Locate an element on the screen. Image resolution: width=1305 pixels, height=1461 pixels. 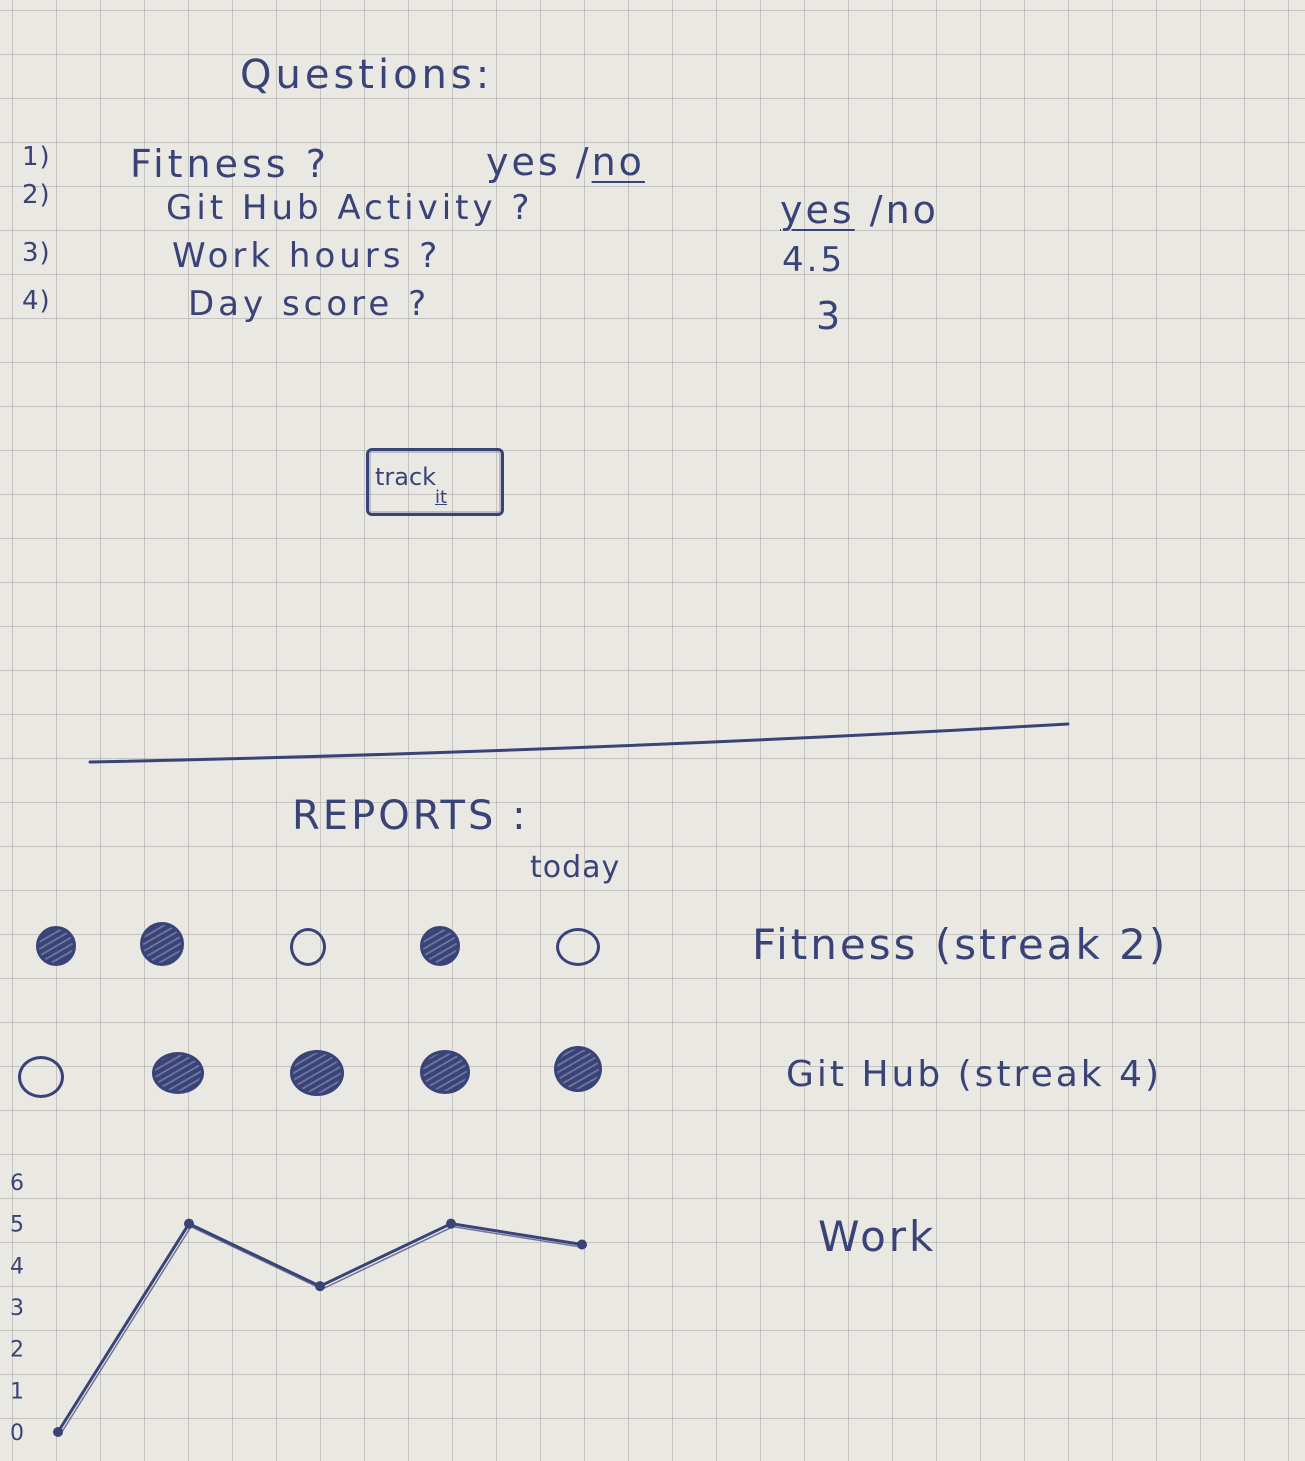
question-number-4: 4) is located at coordinates (36, 301).